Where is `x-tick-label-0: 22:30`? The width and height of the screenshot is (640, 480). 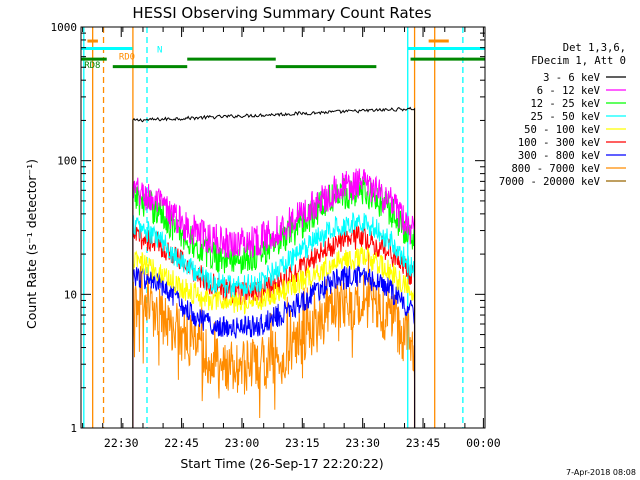
x-tick-label-0: 22:30 is located at coordinates (121, 443).